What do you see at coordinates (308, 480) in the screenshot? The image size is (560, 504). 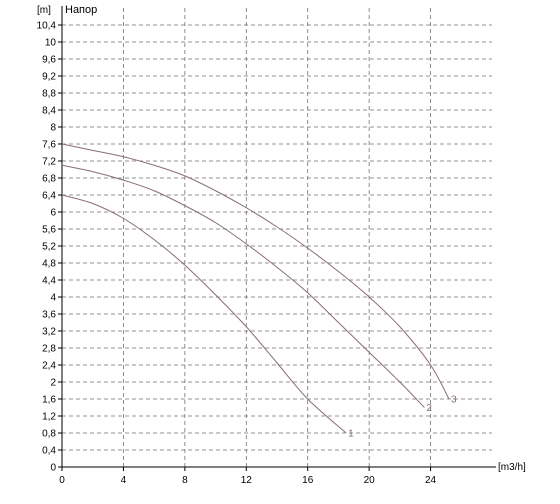 I see `x-tick-label: 16` at bounding box center [308, 480].